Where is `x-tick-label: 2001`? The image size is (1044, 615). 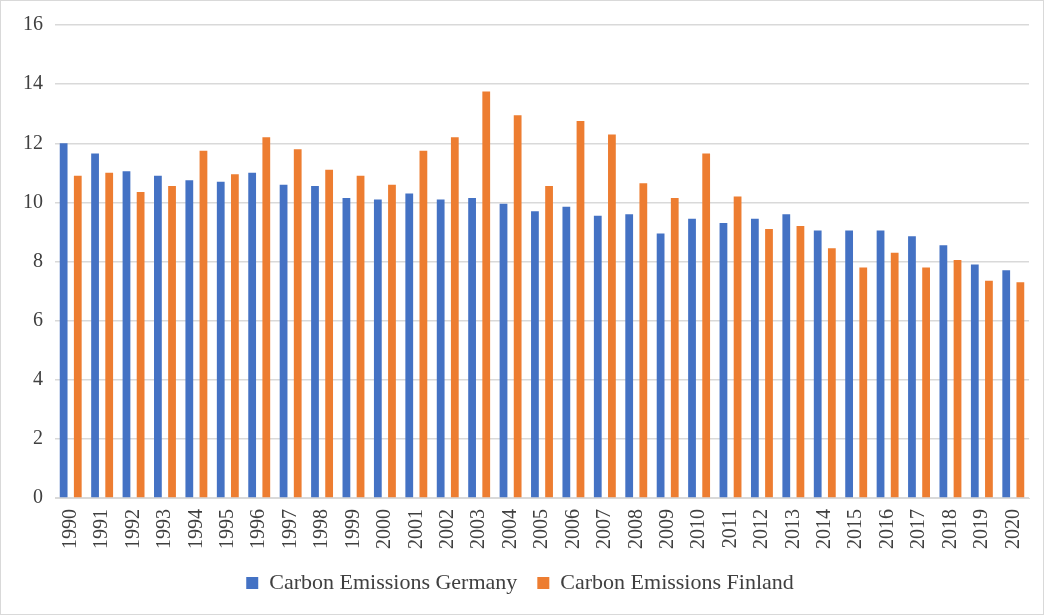 x-tick-label: 2001 is located at coordinates (414, 529).